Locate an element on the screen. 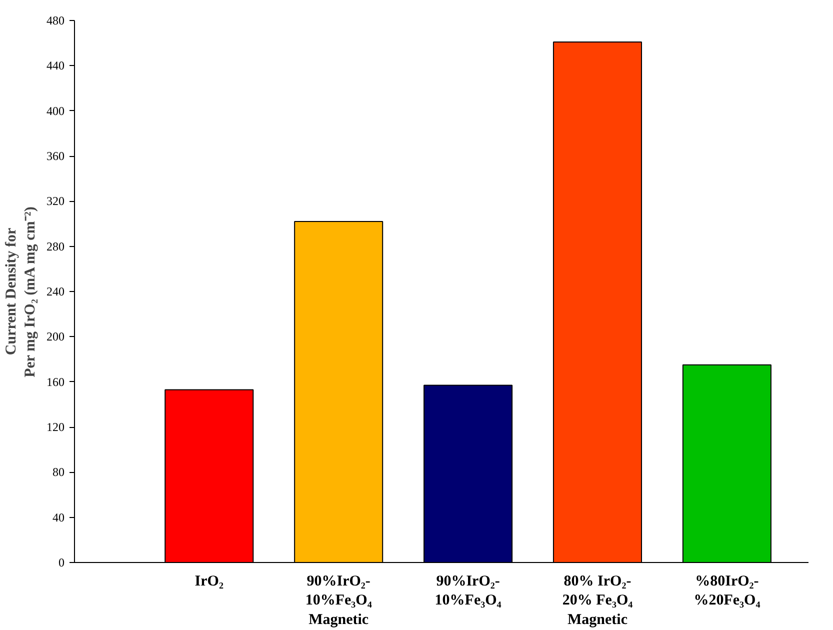 Image resolution: width=833 pixels, height=630 pixels. y-tick-label: 480 is located at coordinates (55, 21).